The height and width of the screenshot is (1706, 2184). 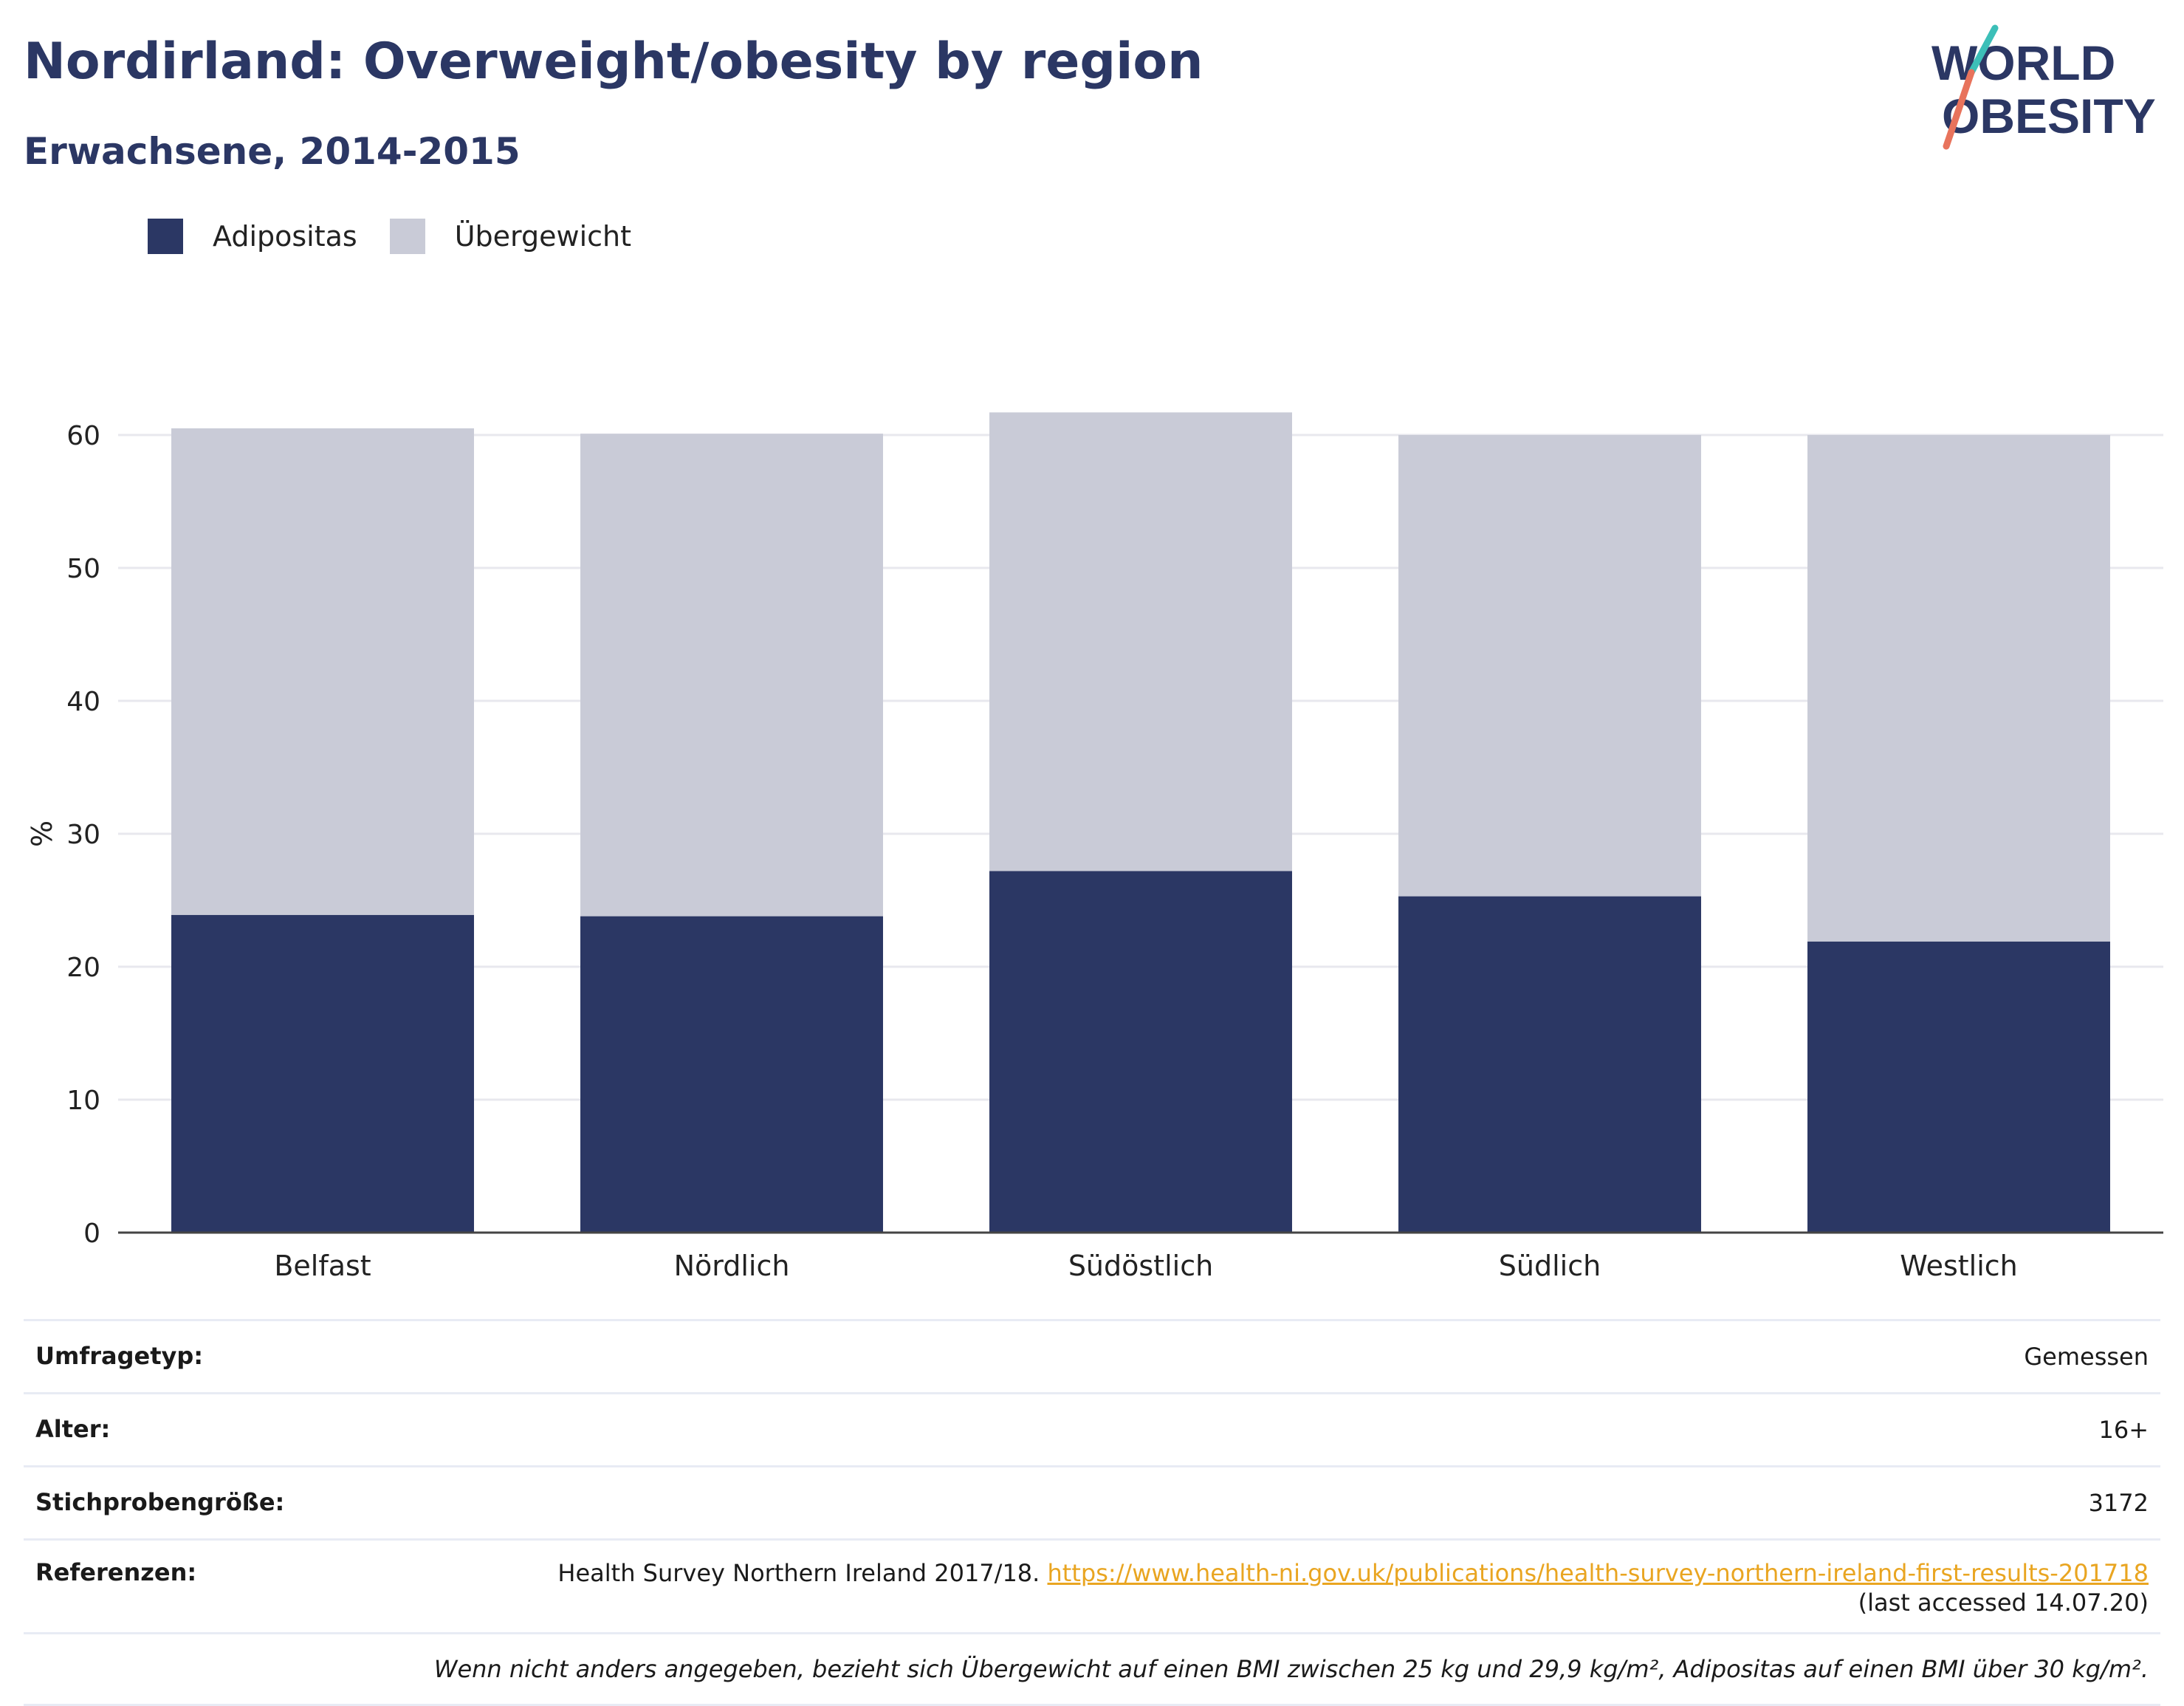 What do you see at coordinates (83, 1101) in the screenshot?
I see `y-tick-label: 10` at bounding box center [83, 1101].